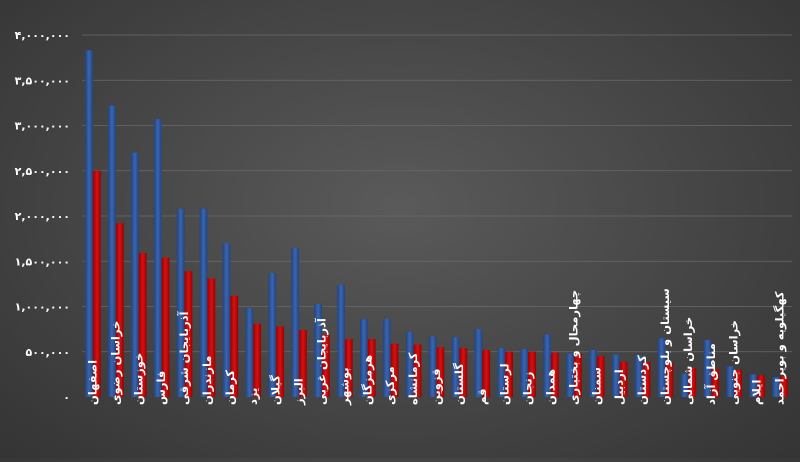  Describe the element at coordinates (482, 396) in the screenshot. I see `x-tick-label: قم` at that location.